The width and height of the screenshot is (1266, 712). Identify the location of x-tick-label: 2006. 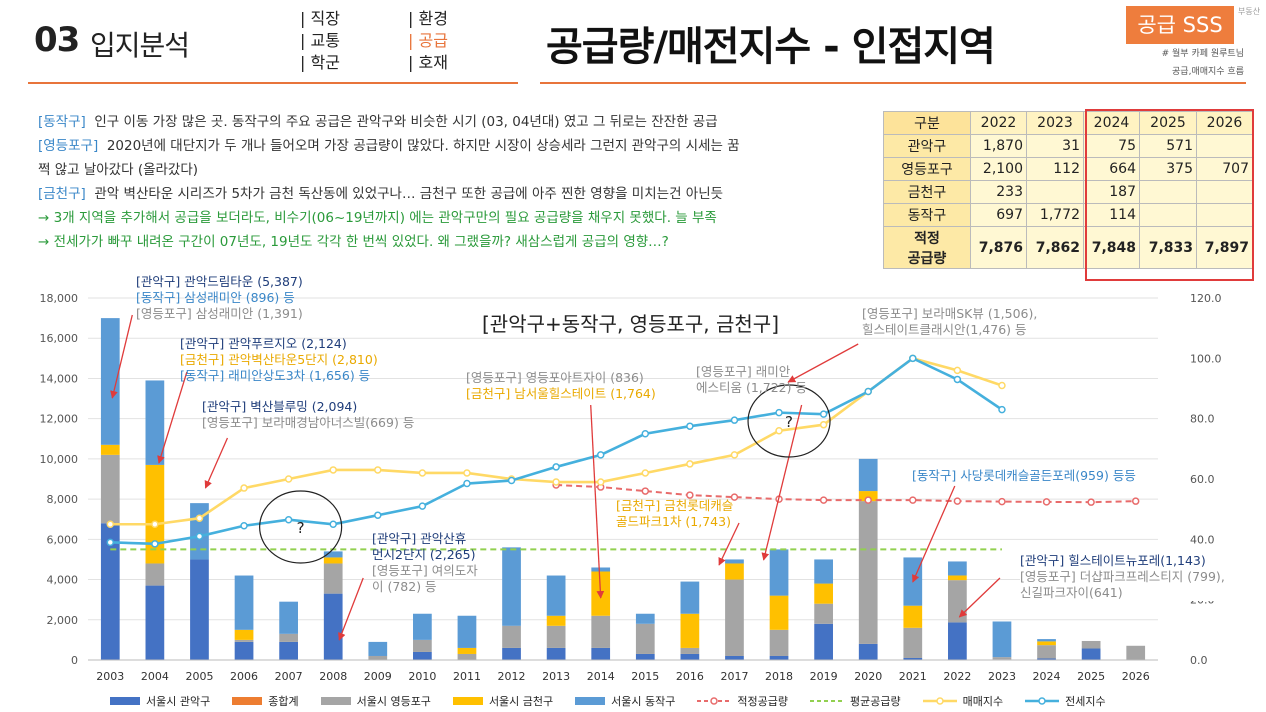
(244, 676).